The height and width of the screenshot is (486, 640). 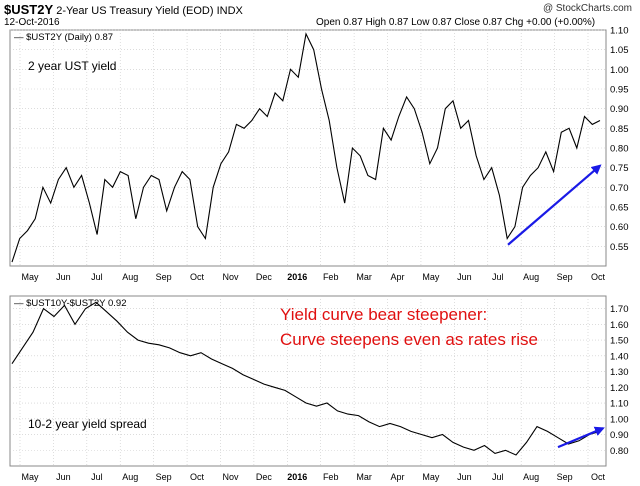 What do you see at coordinates (72, 66) in the screenshot?
I see `series-annotation: 2 year UST yield` at bounding box center [72, 66].